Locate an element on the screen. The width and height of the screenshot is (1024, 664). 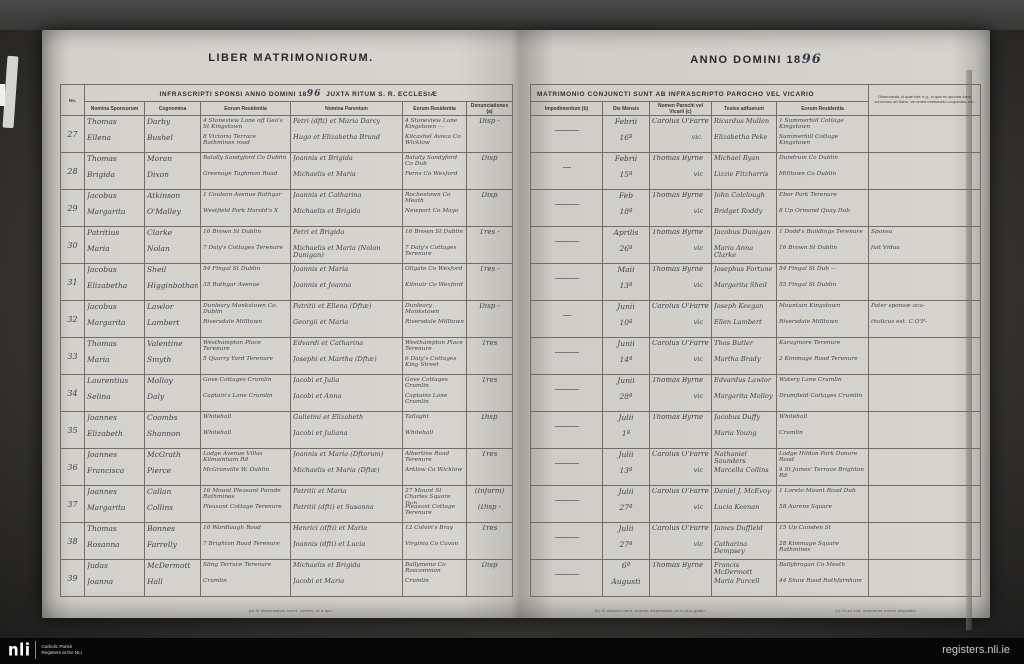
col-eorum-residentia: Eorum Residentia is located at coordinates (245, 108).